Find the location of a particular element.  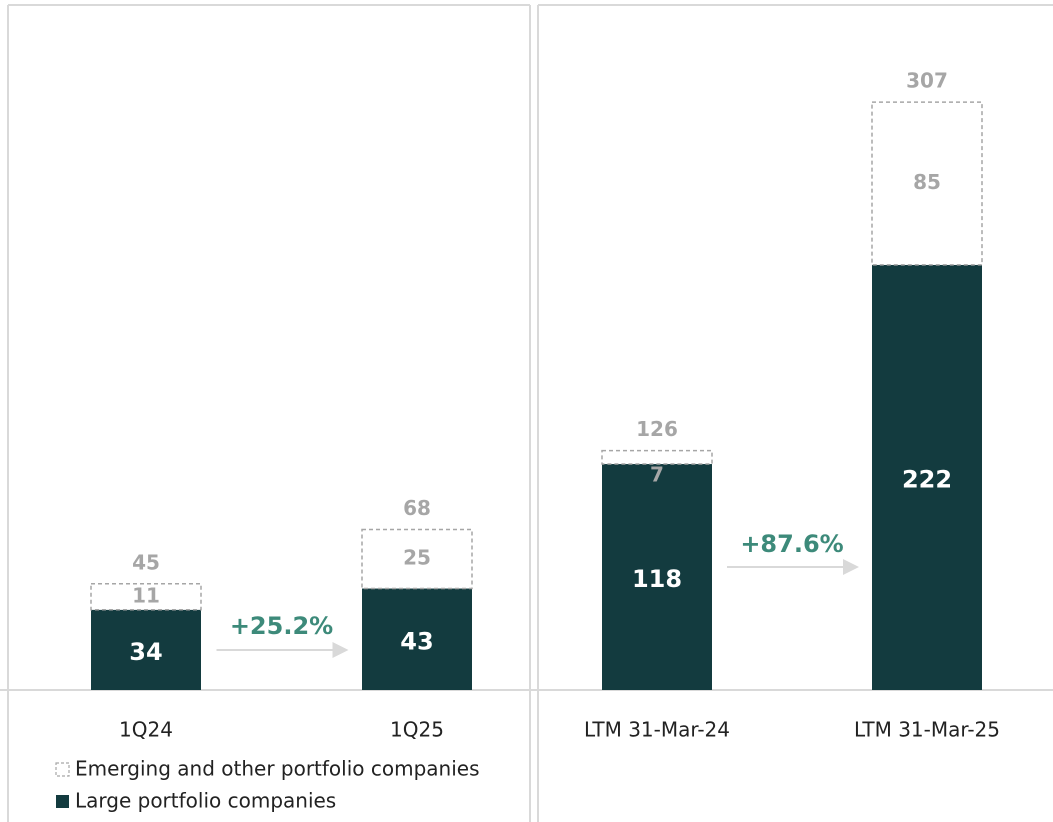

value-label: 43 is located at coordinates (416, 641).